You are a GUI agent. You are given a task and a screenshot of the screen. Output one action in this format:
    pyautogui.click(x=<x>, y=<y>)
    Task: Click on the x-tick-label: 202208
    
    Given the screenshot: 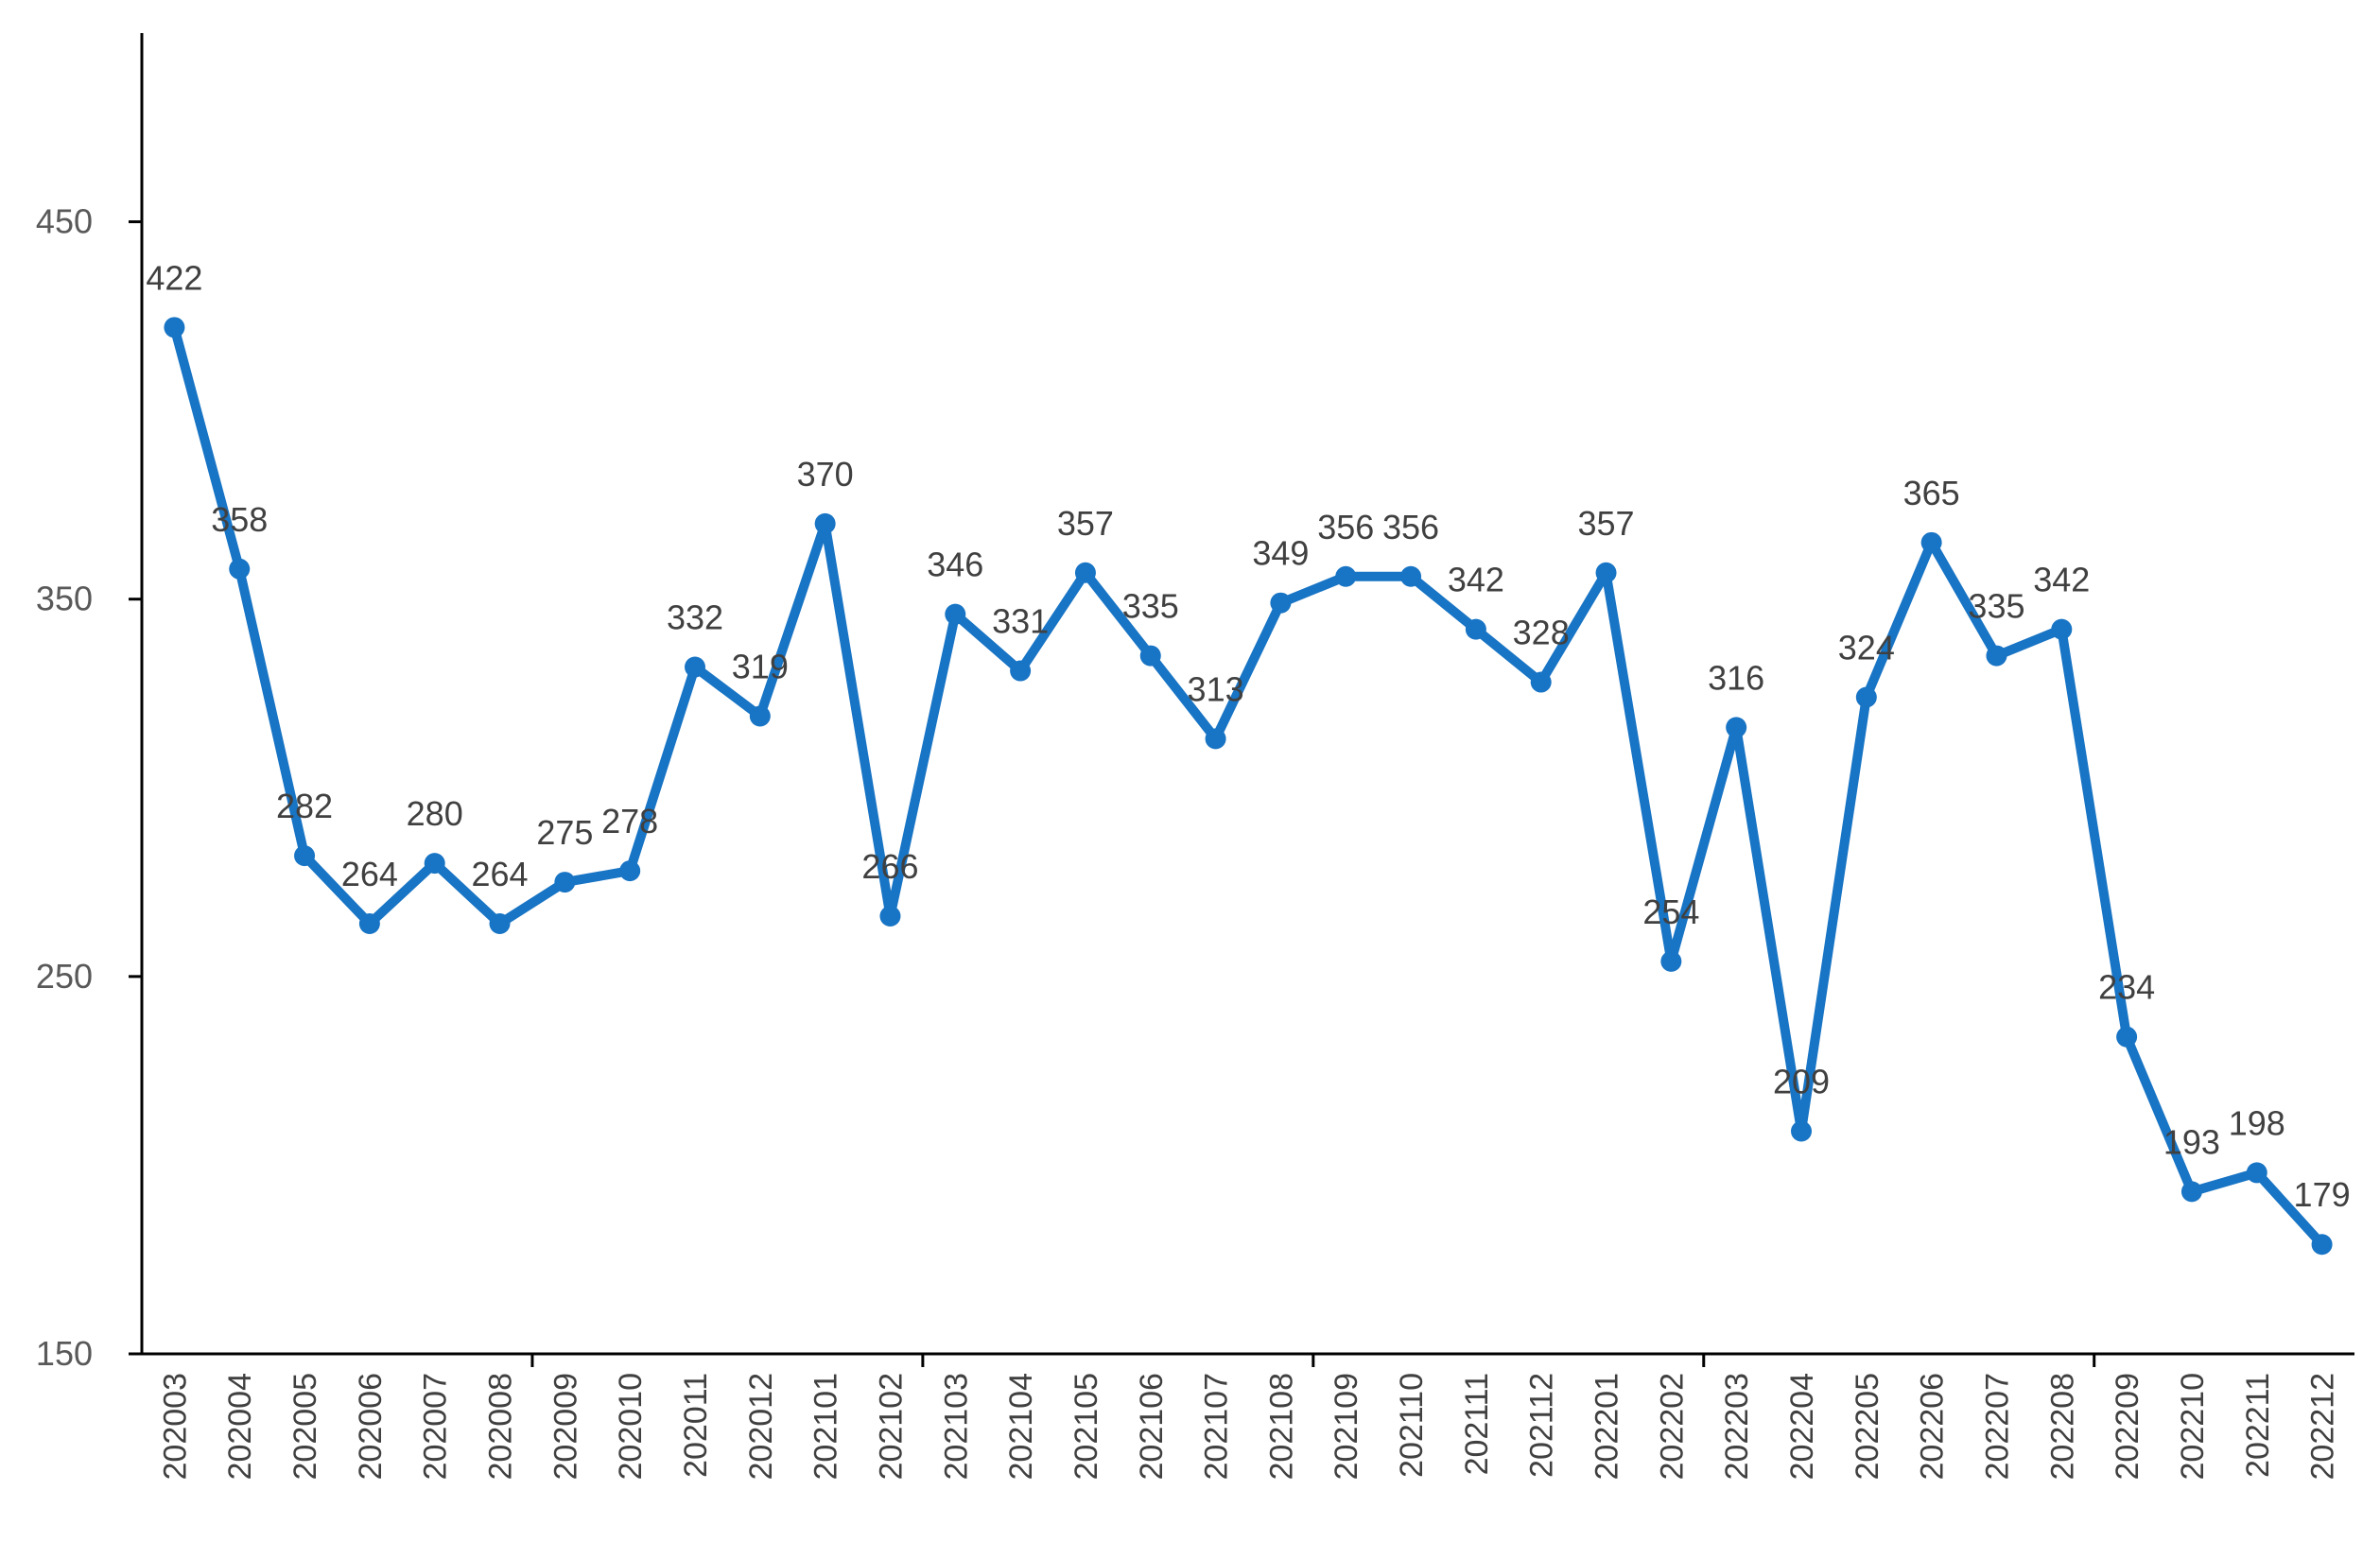 What is the action you would take?
    pyautogui.click(x=2062, y=1427)
    